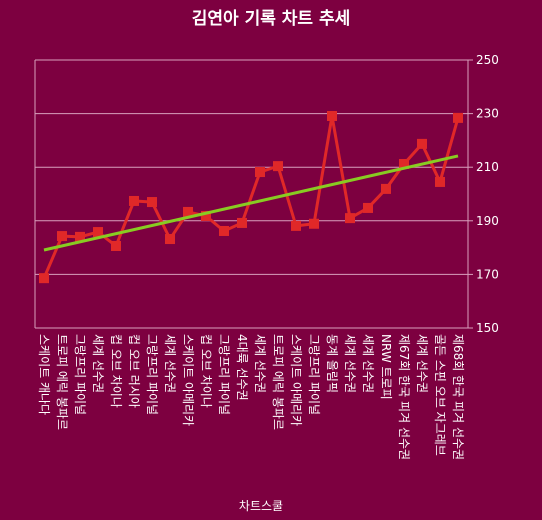 The image size is (542, 520). I want to click on x-tick-label: 제67회 한국 피겨 선수권, so click(404, 397).